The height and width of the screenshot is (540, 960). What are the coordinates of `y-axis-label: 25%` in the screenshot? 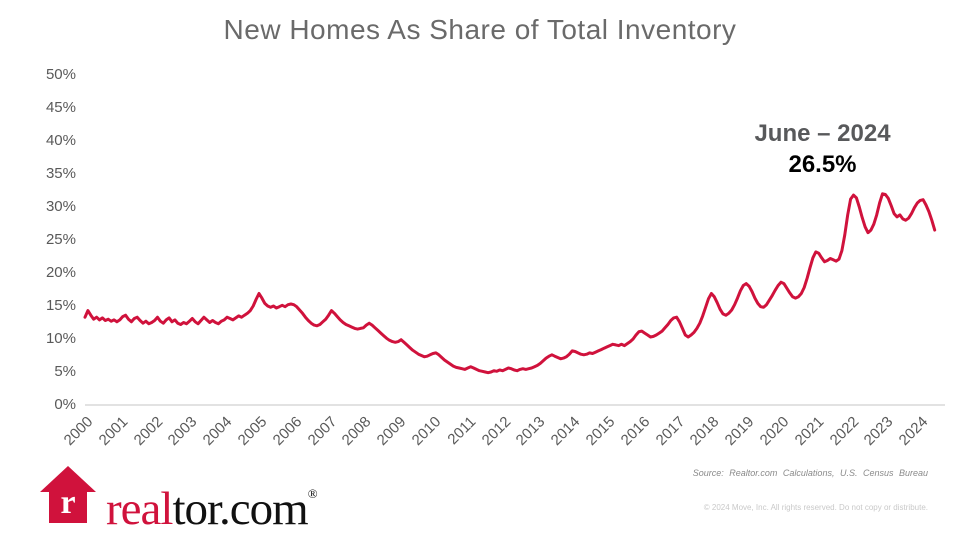 It's located at (60, 239).